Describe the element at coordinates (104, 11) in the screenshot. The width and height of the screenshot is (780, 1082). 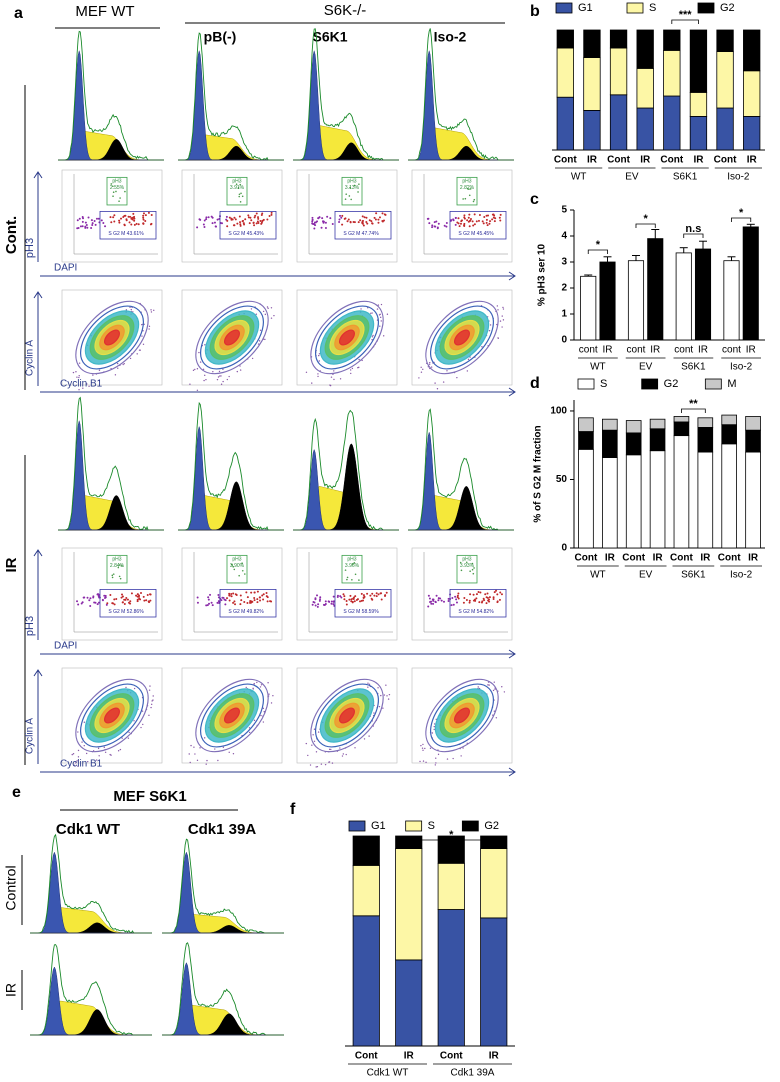
I see `column-header: MEF WT` at that location.